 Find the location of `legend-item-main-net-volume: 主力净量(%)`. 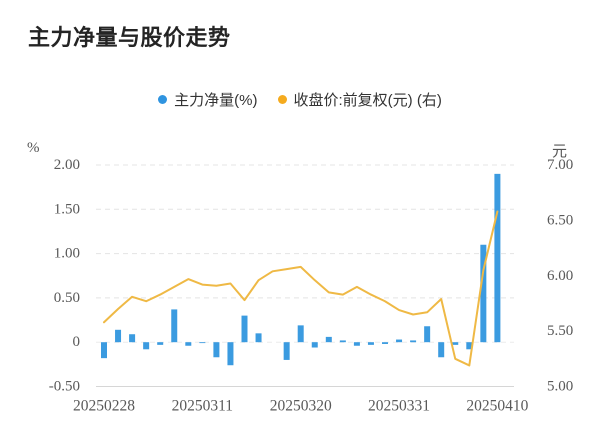

legend-item-main-net-volume: 主力净量(%) is located at coordinates (208, 99).